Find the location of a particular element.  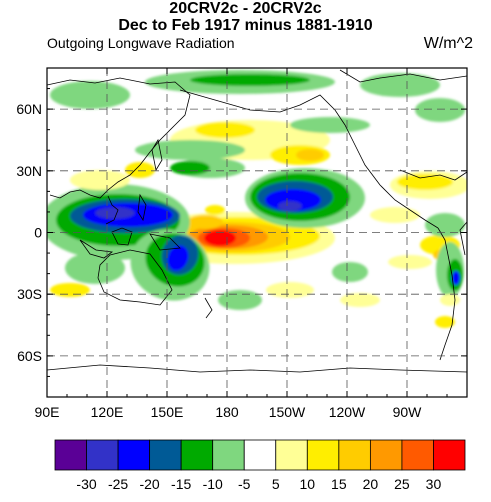

x-axis-labels: 90E 120E 150E 180 150W 120W 90W is located at coordinates (229, 412).